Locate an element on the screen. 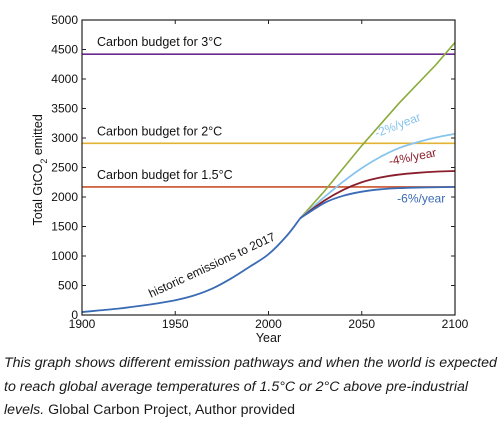 The height and width of the screenshot is (438, 502). y-tick-label-4: 2000 is located at coordinates (64, 197).